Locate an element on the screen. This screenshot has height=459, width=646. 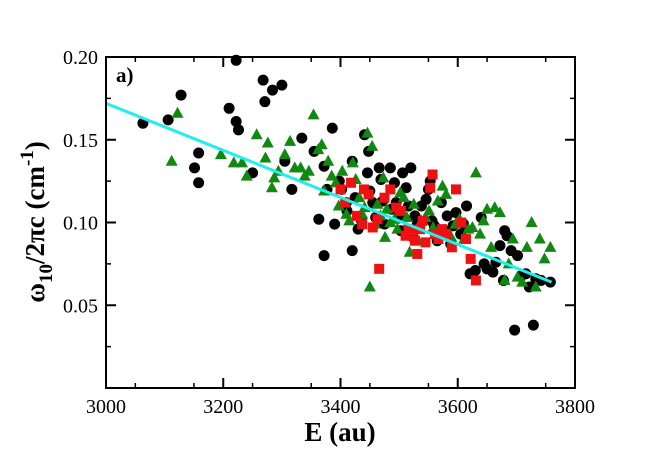
y-axis-title-sup: -1 is located at coordinates (27, 158).